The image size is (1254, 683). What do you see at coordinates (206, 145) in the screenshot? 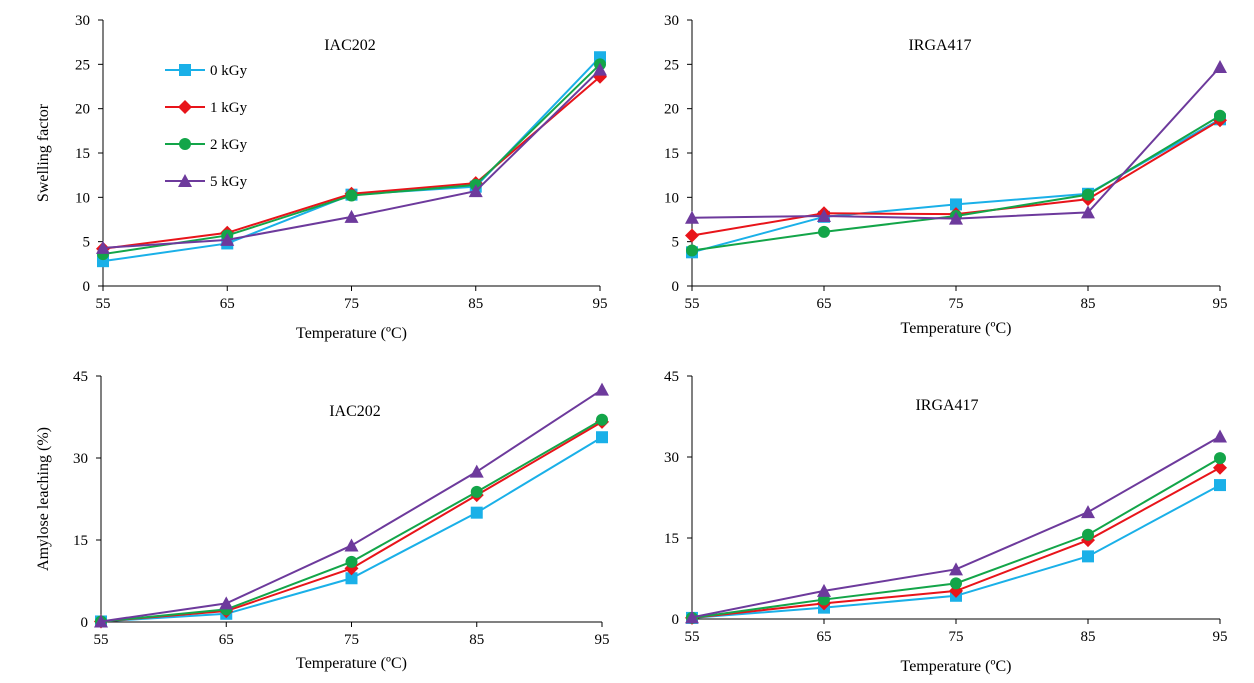
I see `legend-entry: 2 kGy` at bounding box center [206, 145].